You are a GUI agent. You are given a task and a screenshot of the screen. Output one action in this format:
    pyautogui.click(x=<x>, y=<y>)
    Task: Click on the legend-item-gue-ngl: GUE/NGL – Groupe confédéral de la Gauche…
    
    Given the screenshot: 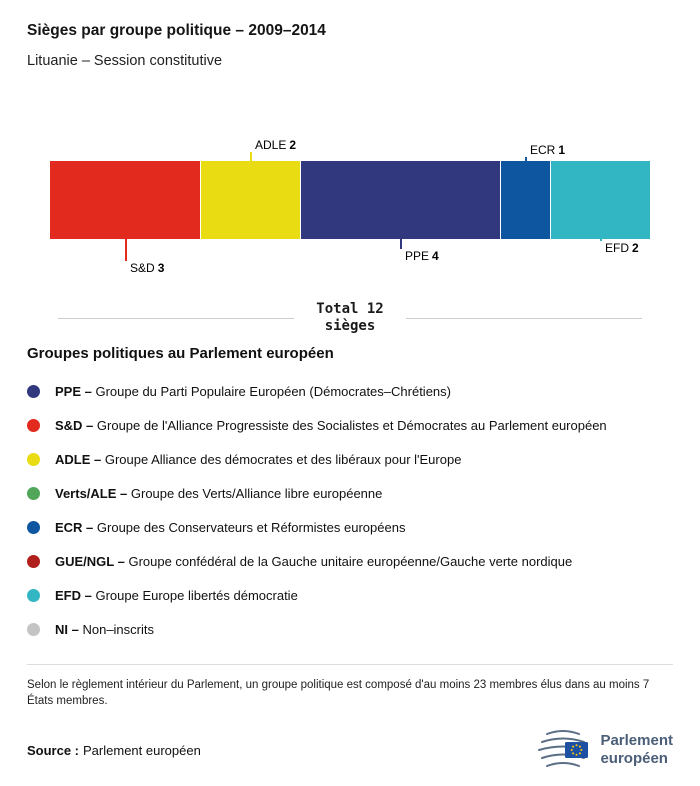 What is the action you would take?
    pyautogui.click(x=350, y=561)
    